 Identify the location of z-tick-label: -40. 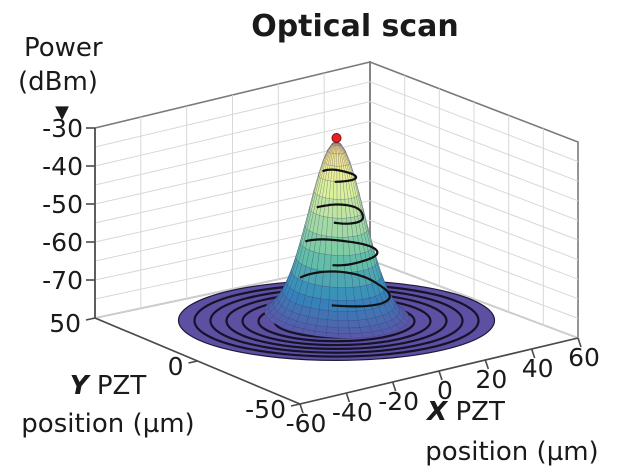
(62, 166).